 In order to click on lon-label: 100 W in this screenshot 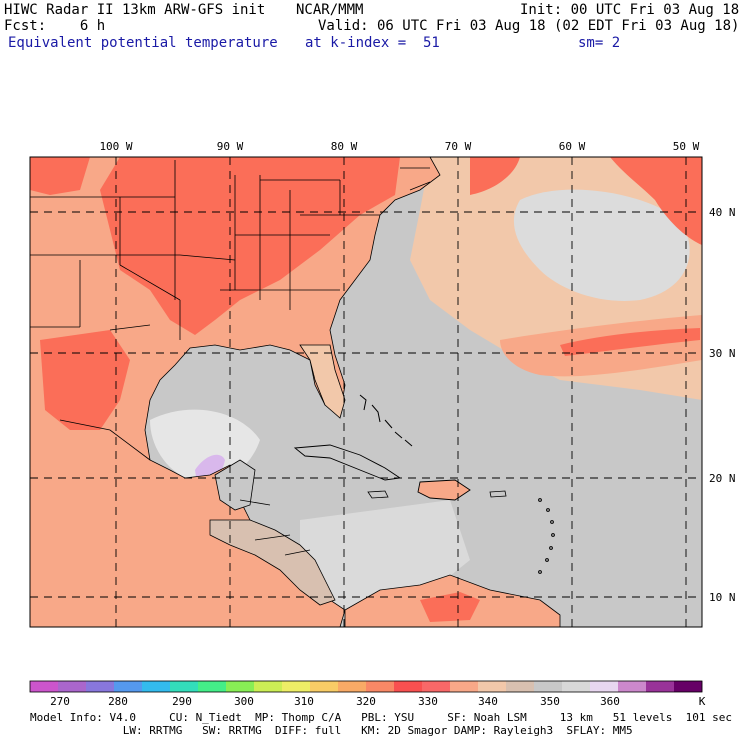, I will do `click(115, 146)`.